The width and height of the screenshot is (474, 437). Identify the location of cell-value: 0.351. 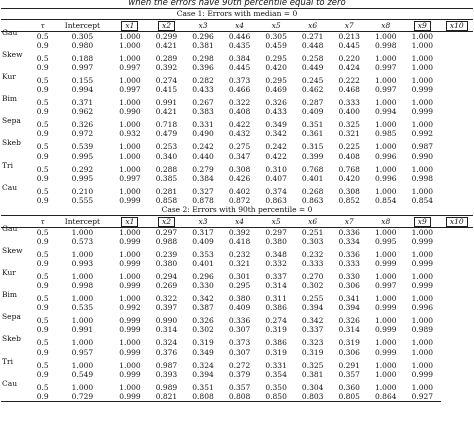
(203, 387).